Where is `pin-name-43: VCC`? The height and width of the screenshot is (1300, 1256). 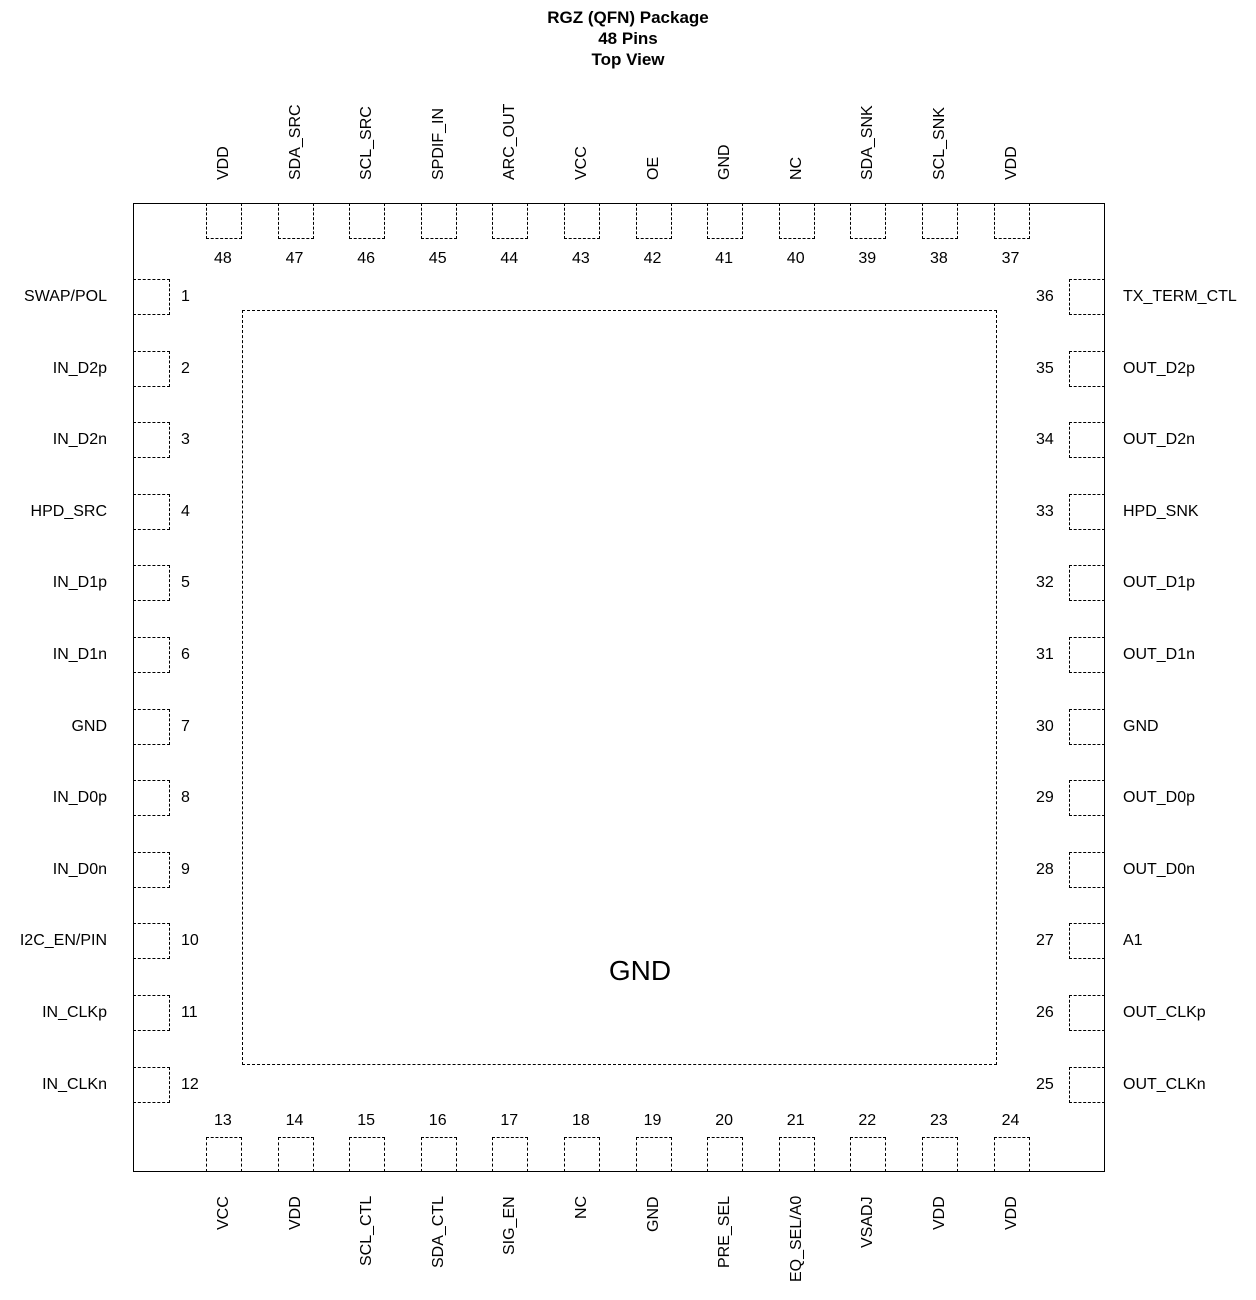
pin-name-43: VCC is located at coordinates (581, 163).